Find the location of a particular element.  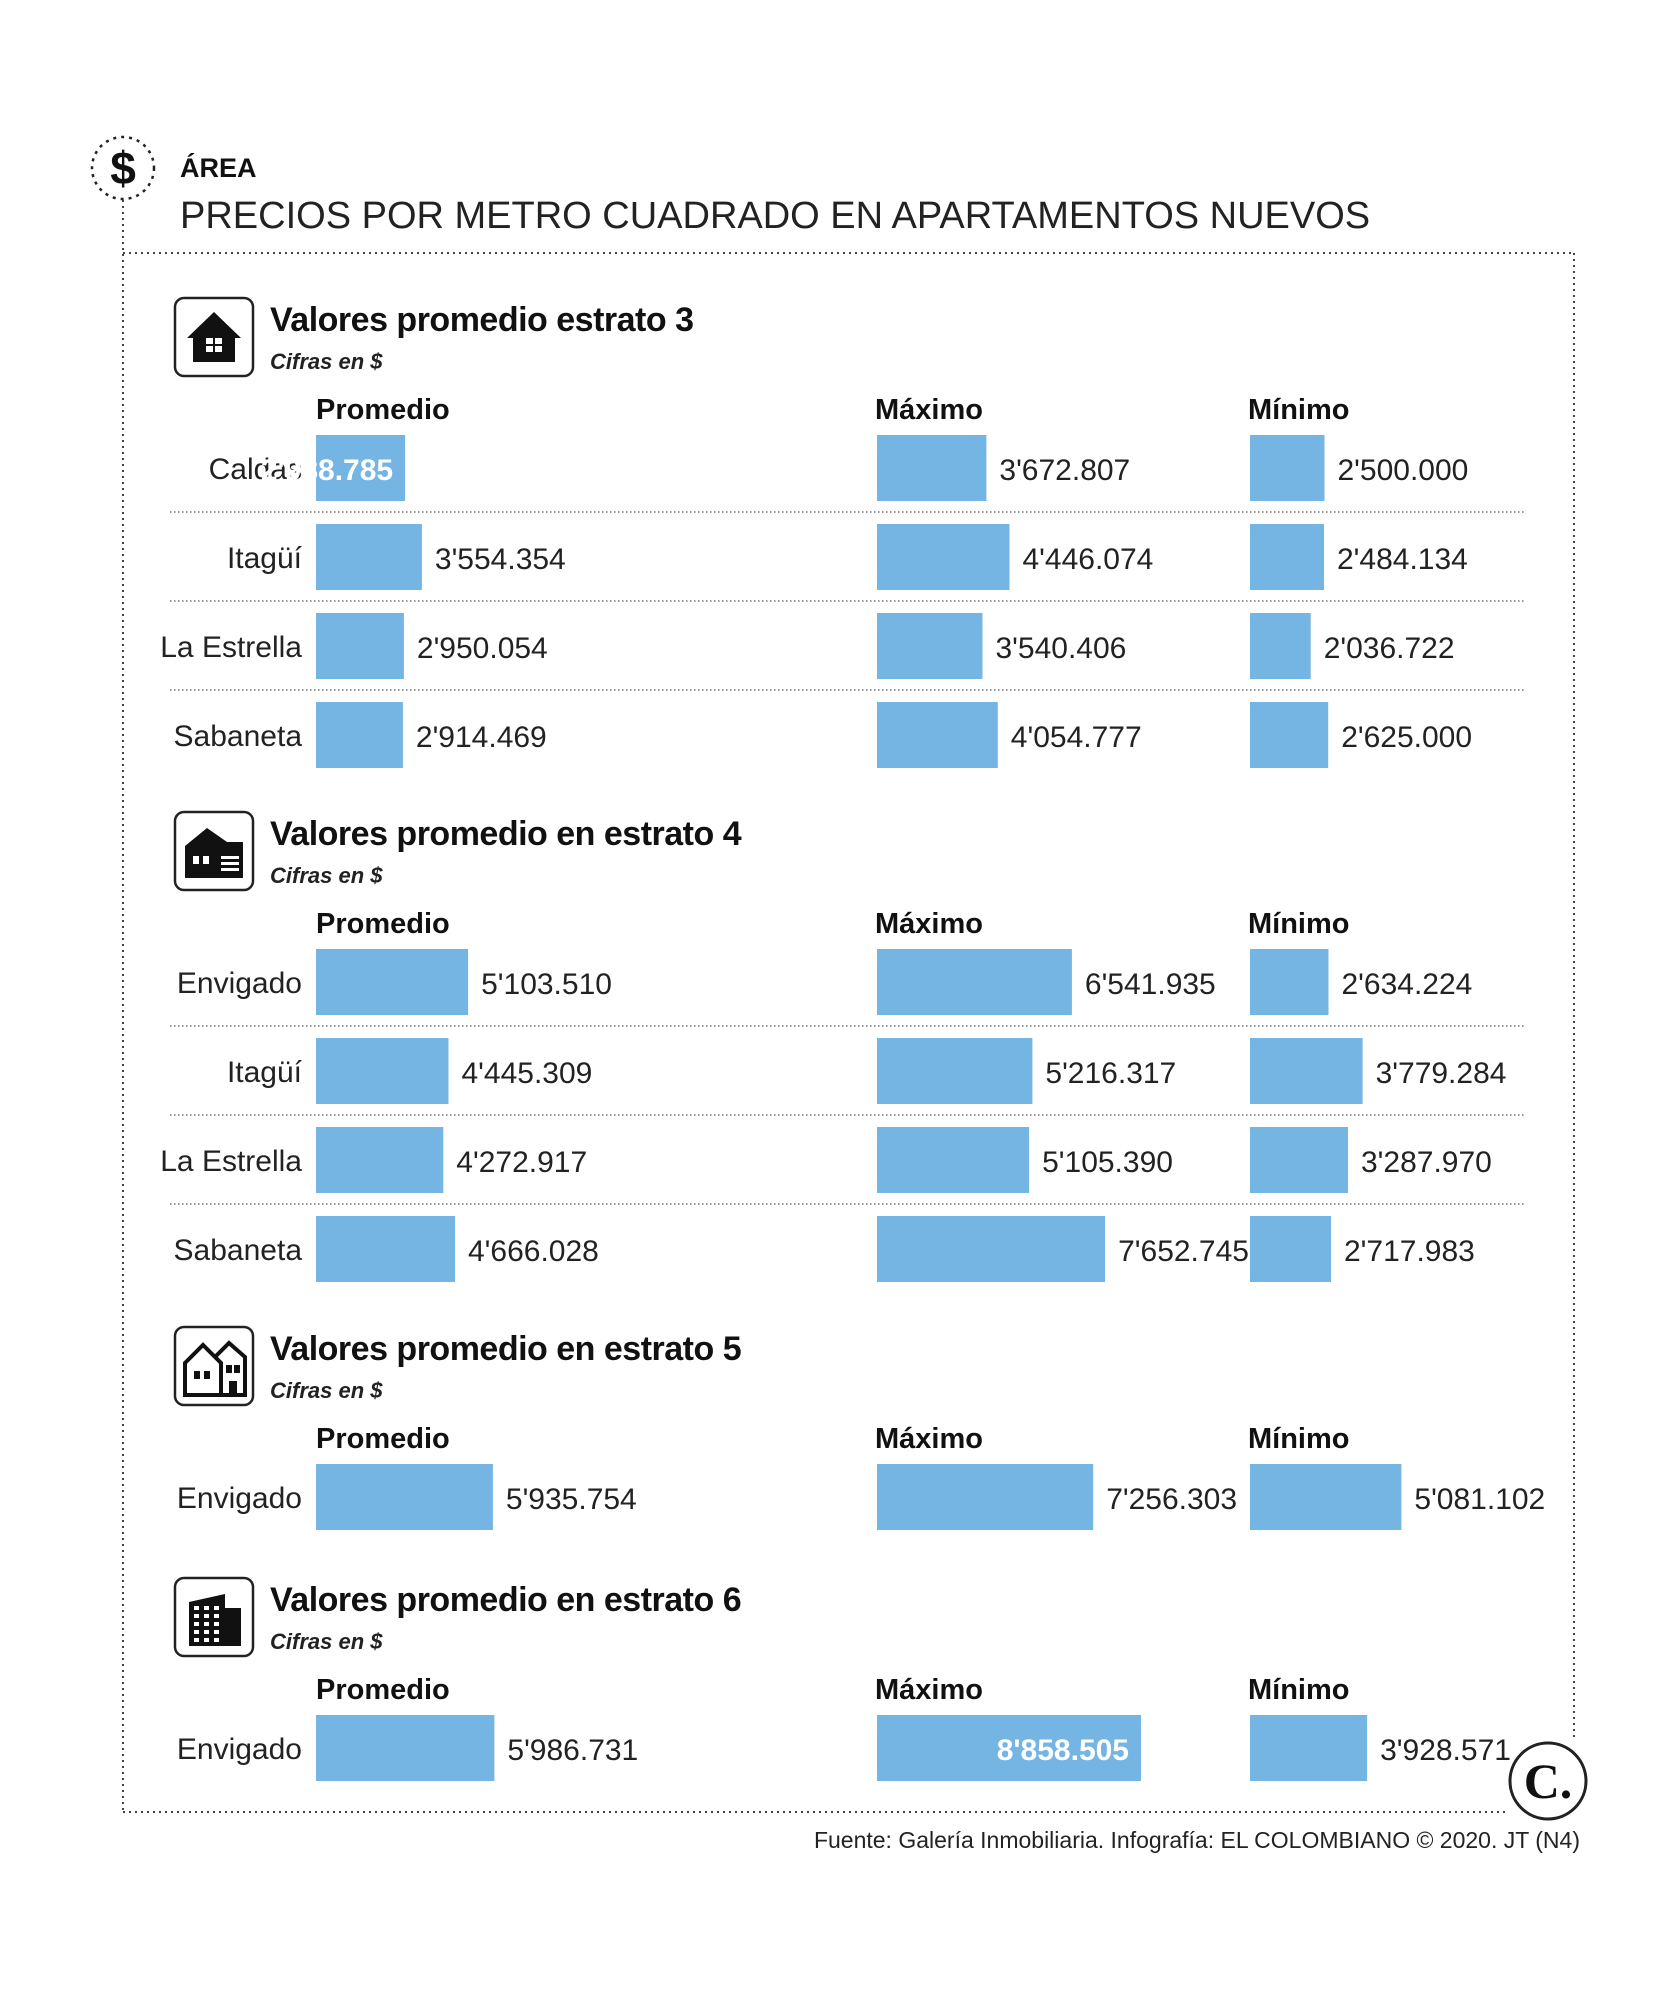

table-row: Envigado 5'986.731 8'858.505 3'928.571 is located at coordinates (844, 1748).